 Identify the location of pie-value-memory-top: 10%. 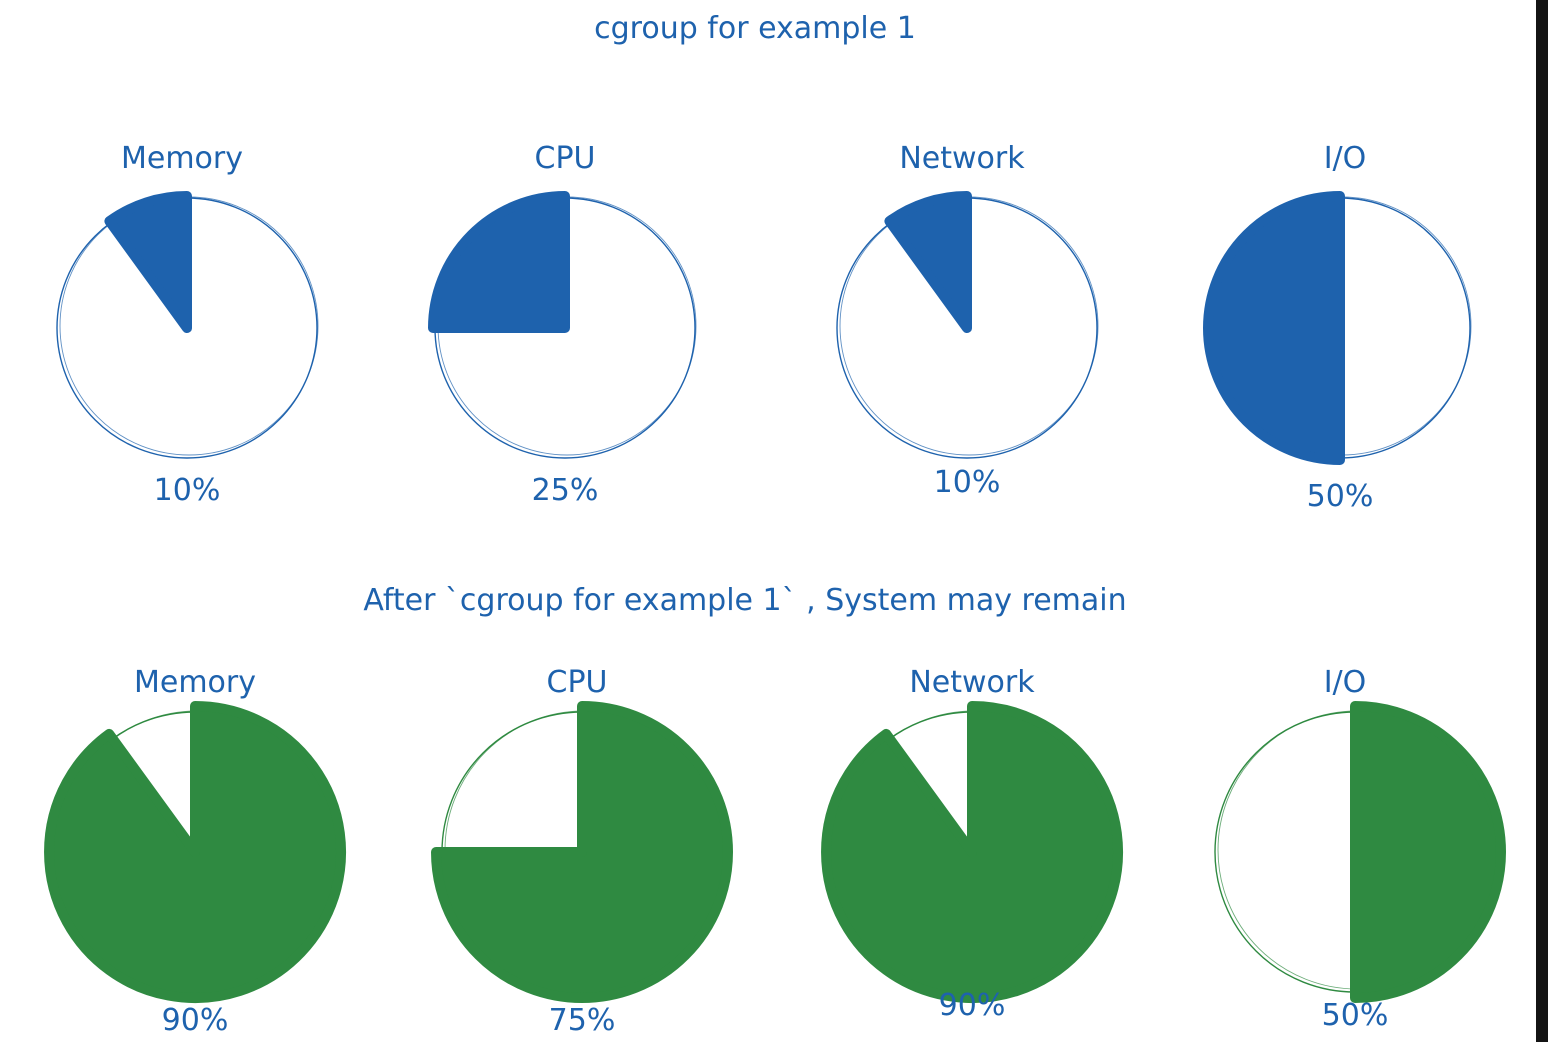
(187, 490).